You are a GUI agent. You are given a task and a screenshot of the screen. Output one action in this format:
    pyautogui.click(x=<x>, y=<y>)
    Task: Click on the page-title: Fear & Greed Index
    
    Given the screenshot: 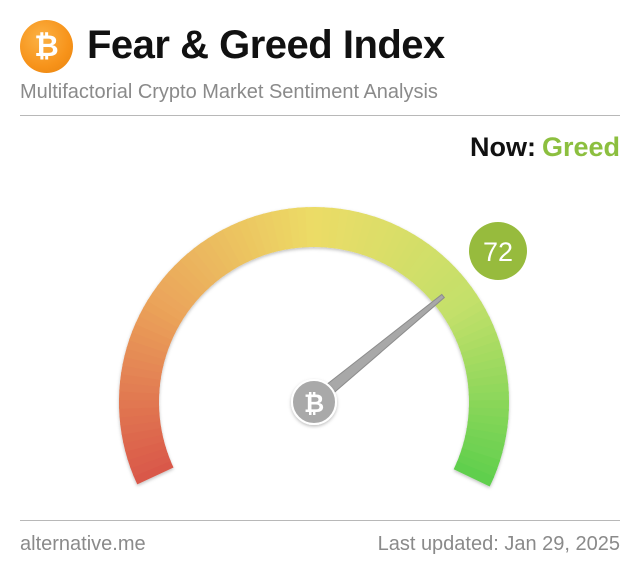 What is the action you would take?
    pyautogui.click(x=266, y=45)
    